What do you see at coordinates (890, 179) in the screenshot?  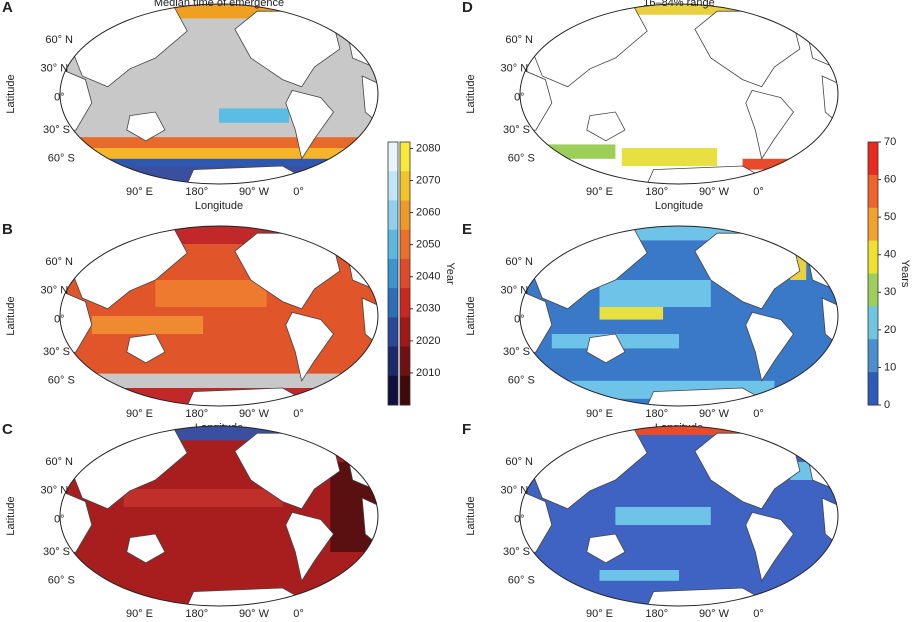 I see `colorbar-tick-label: 60` at bounding box center [890, 179].